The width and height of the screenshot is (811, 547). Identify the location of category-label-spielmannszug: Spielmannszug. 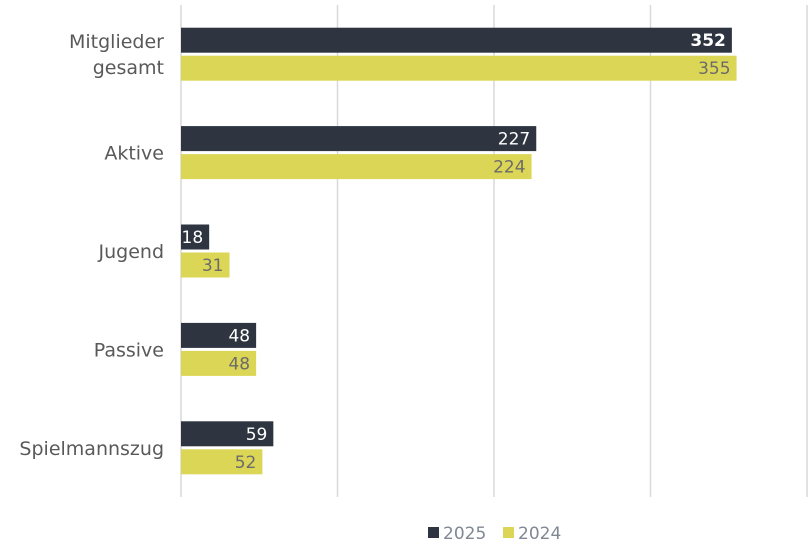
(91, 449).